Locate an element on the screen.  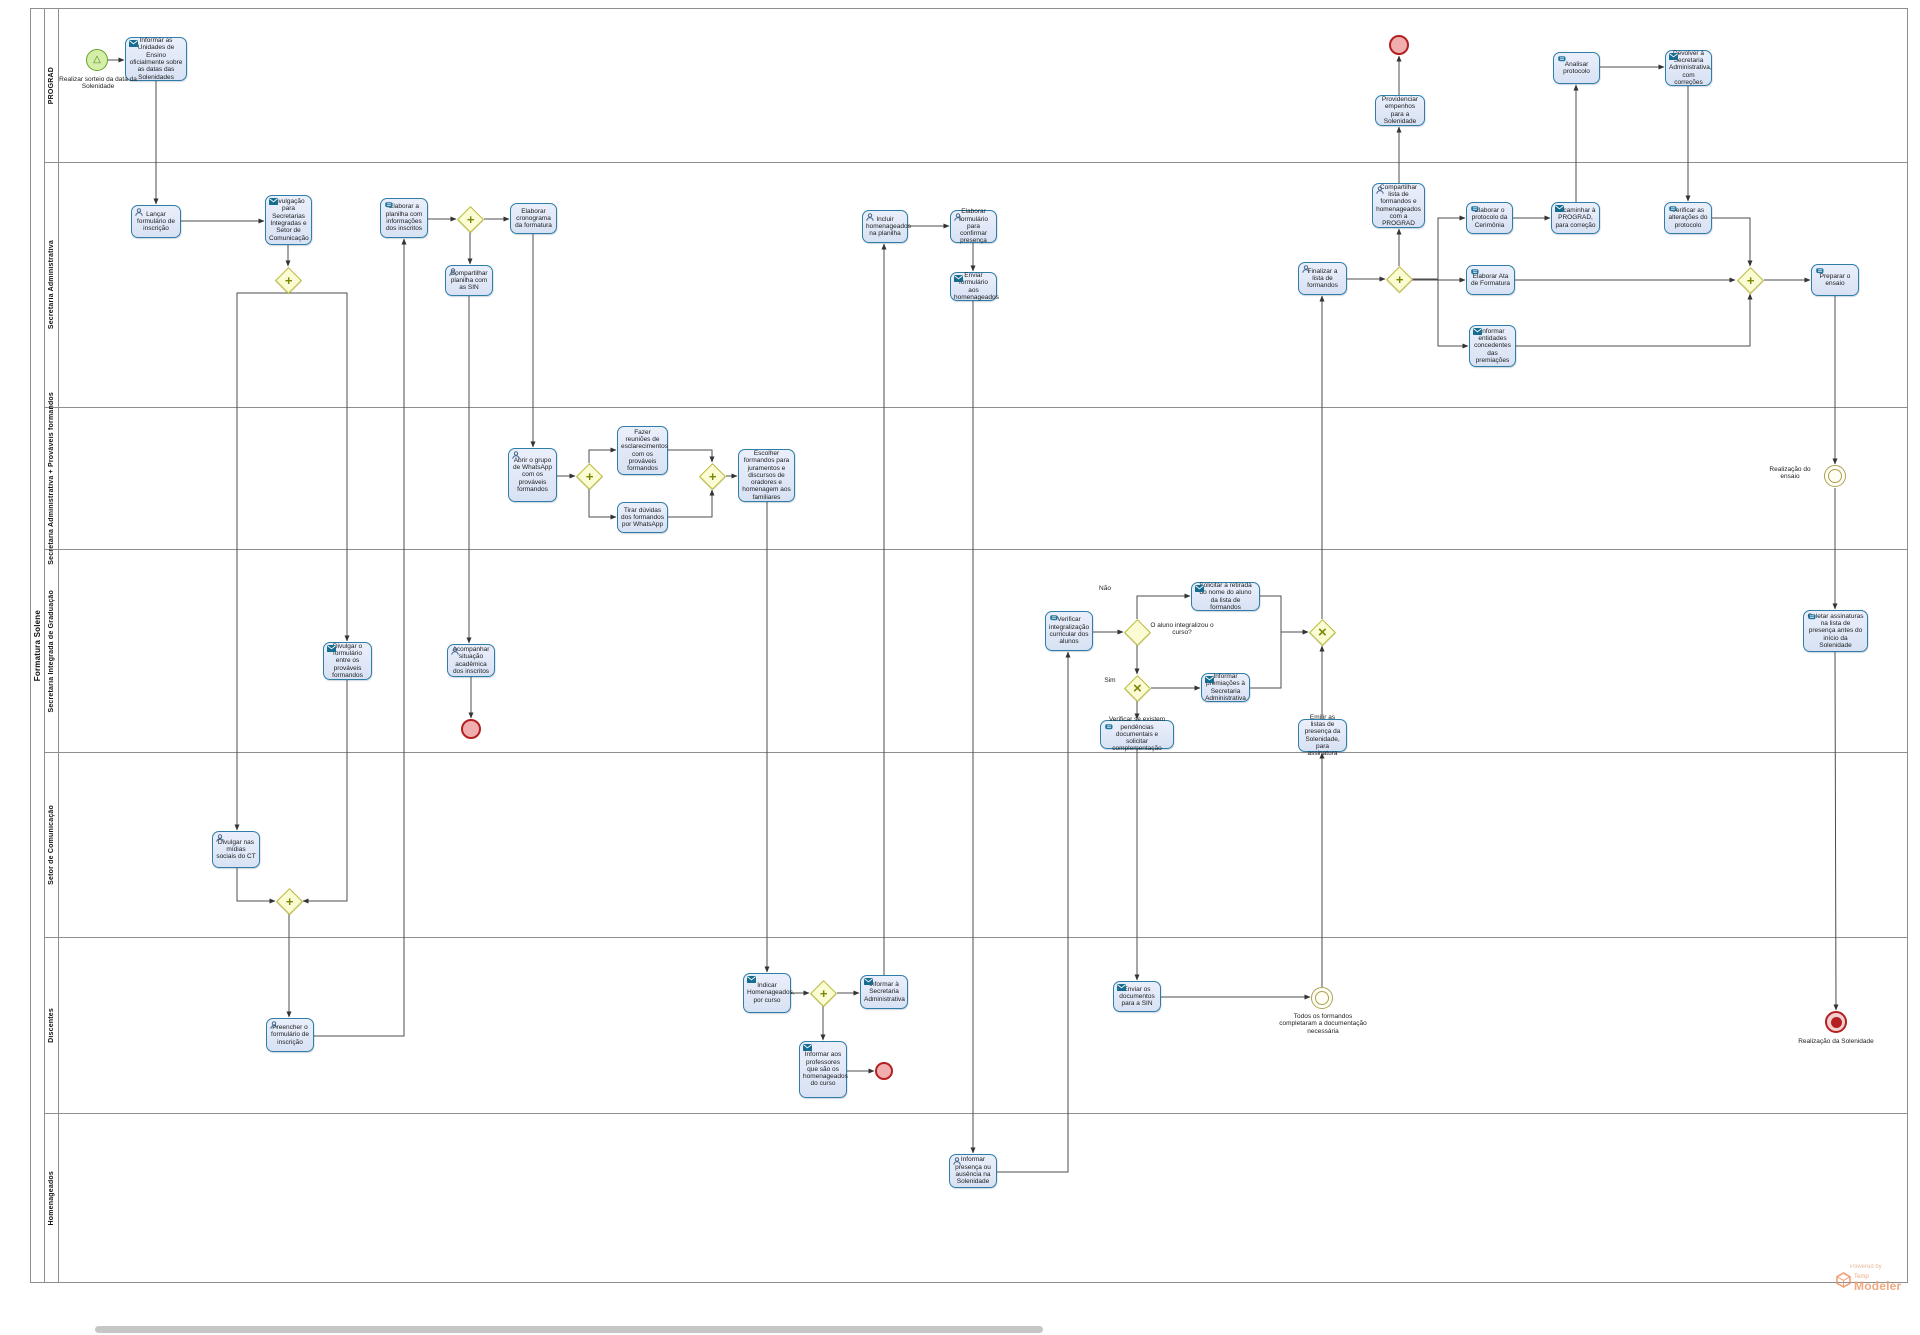
task-incluir-homenageados: Incluir homenageados na planilha is located at coordinates (886, 226).